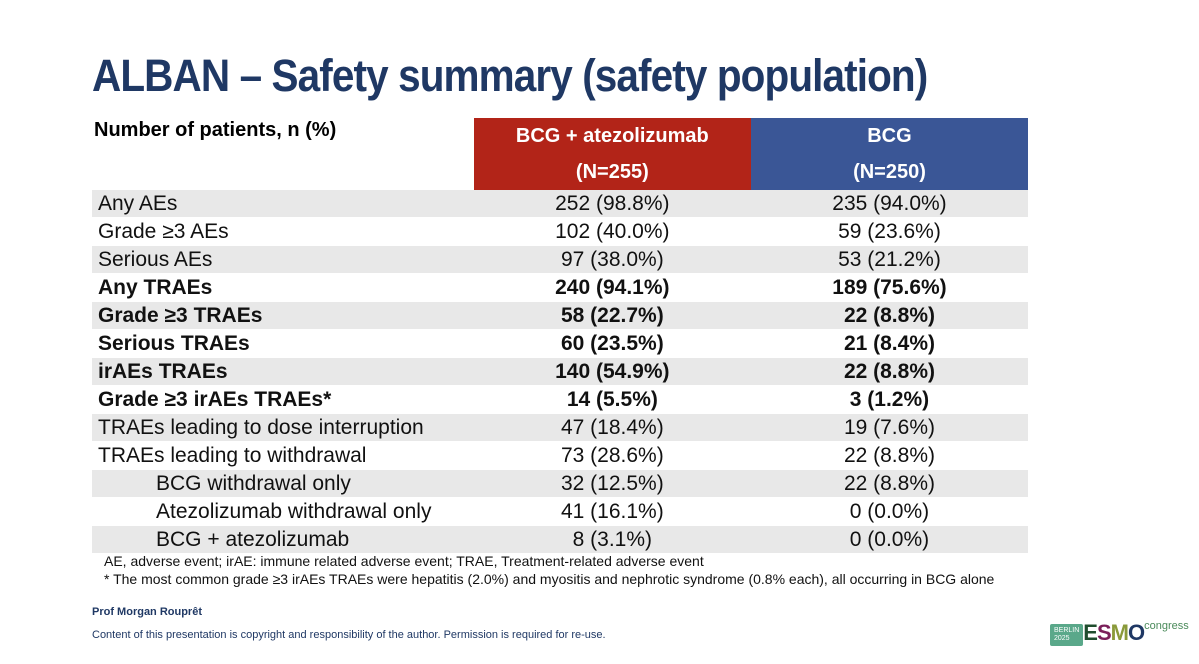 This screenshot has height=664, width=1199. I want to click on logo-city: BERLIN, so click(1067, 630).